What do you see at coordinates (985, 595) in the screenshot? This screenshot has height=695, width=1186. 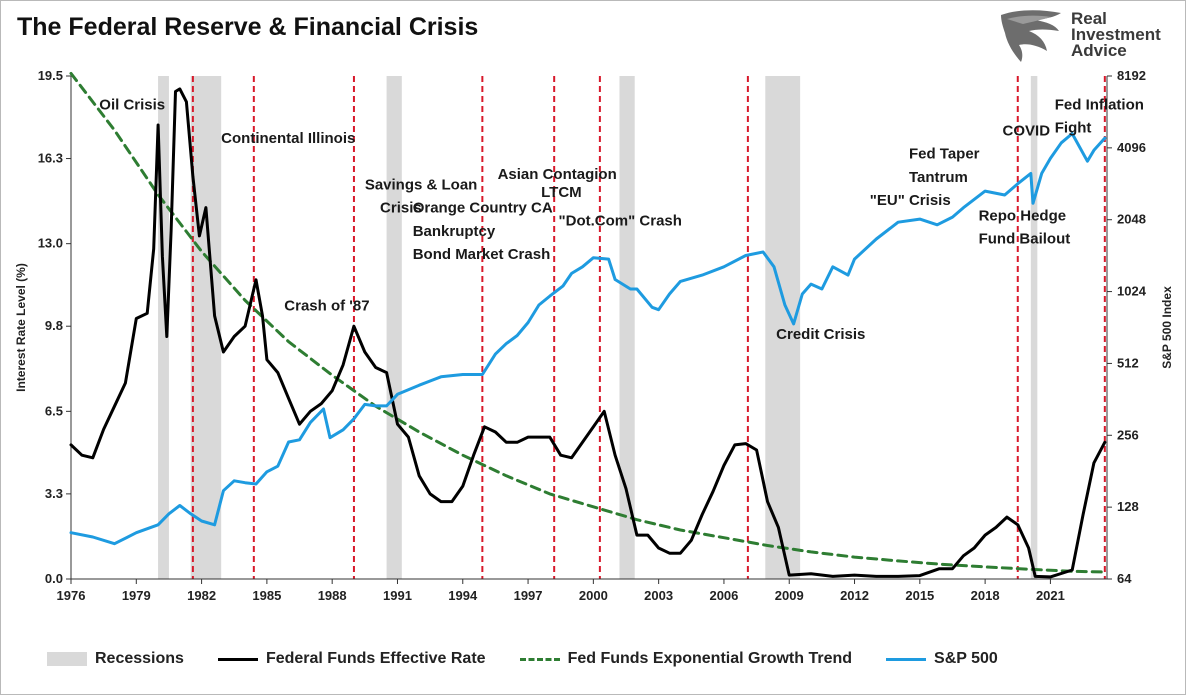 I see `x-tick-label: 2018` at bounding box center [985, 595].